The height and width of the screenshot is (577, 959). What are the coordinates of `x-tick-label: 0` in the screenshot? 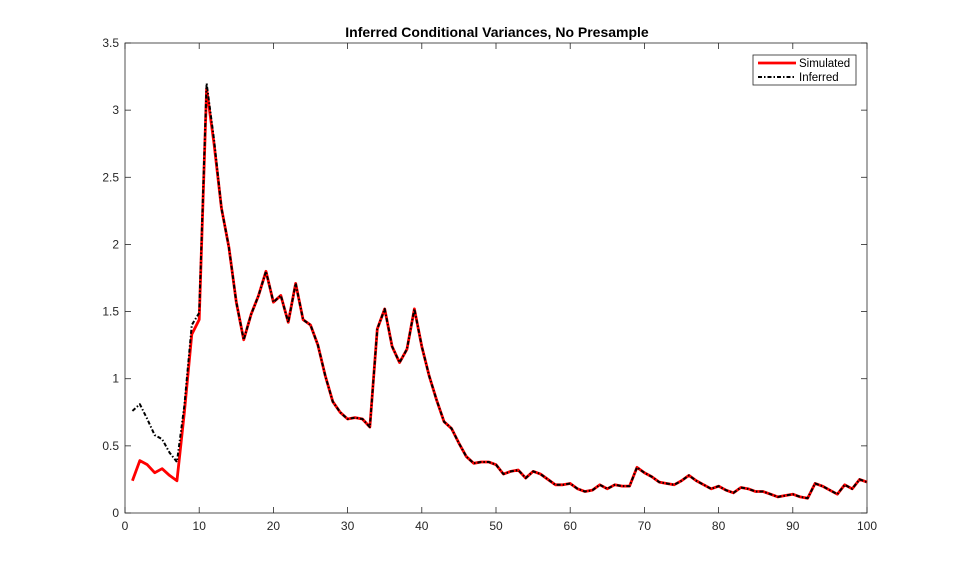 It's located at (125, 526).